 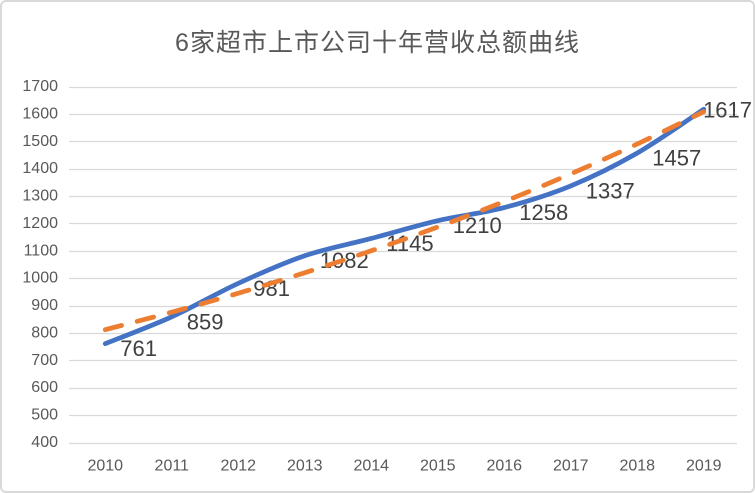 I want to click on x-tick-label: 2015, so click(x=438, y=466).